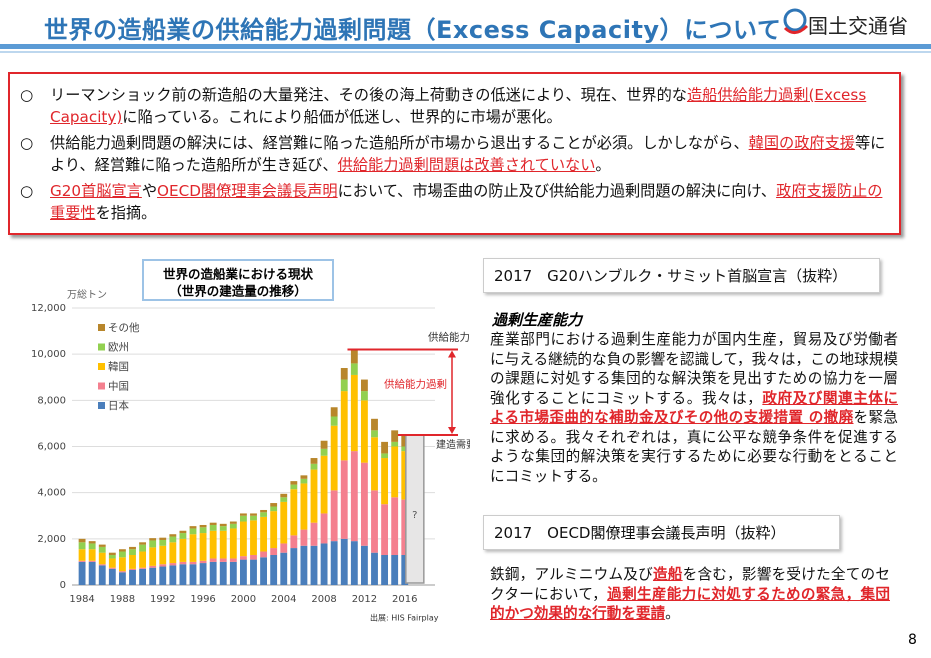 Image resolution: width=931 pixels, height=658 pixels. I want to click on future-box, so click(415, 509).